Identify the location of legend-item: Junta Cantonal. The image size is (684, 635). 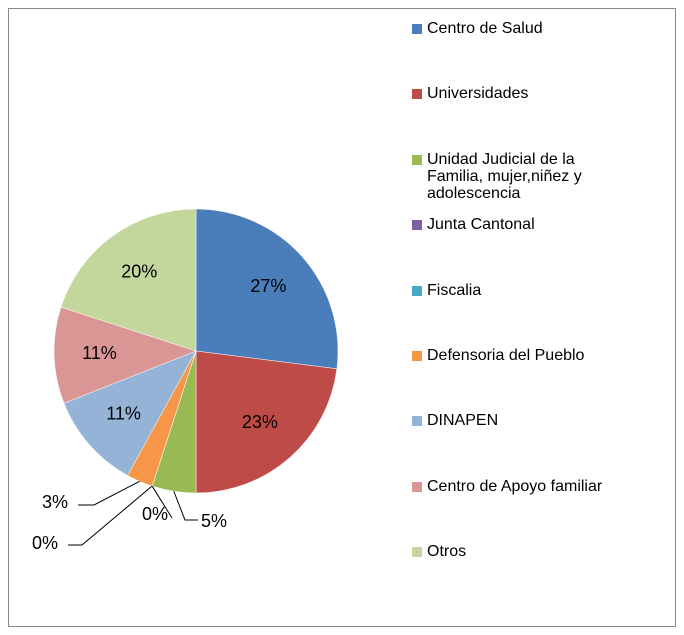
(522, 224).